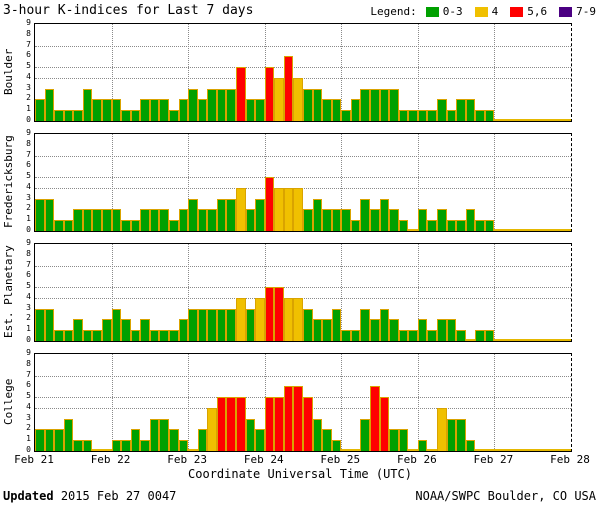  Describe the element at coordinates (28, 449) in the screenshot. I see `y-axis-tick-label: 0` at that location.